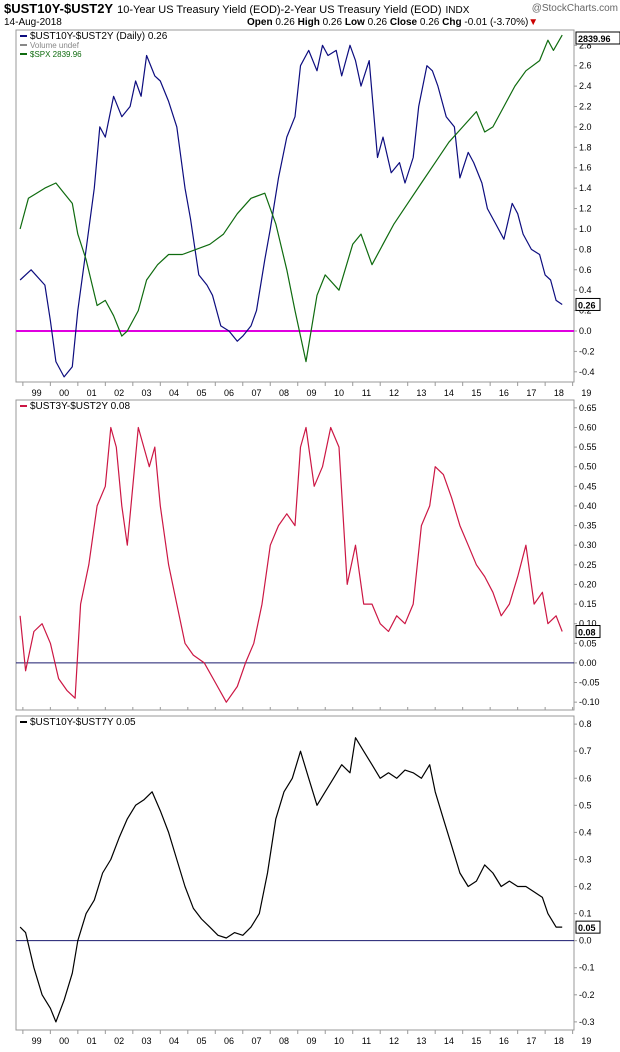 The width and height of the screenshot is (620, 1052). Describe the element at coordinates (339, 1041) in the screenshot. I see `x-tick-label: 10` at that location.